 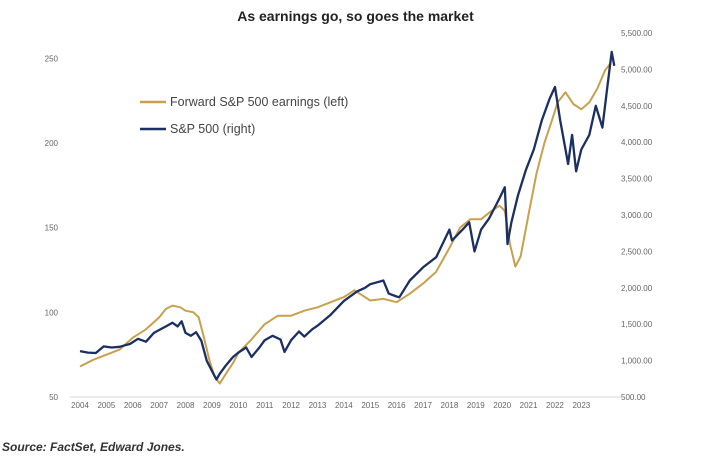 I want to click on y-right-tick-label: 4,500.00, so click(x=637, y=106).